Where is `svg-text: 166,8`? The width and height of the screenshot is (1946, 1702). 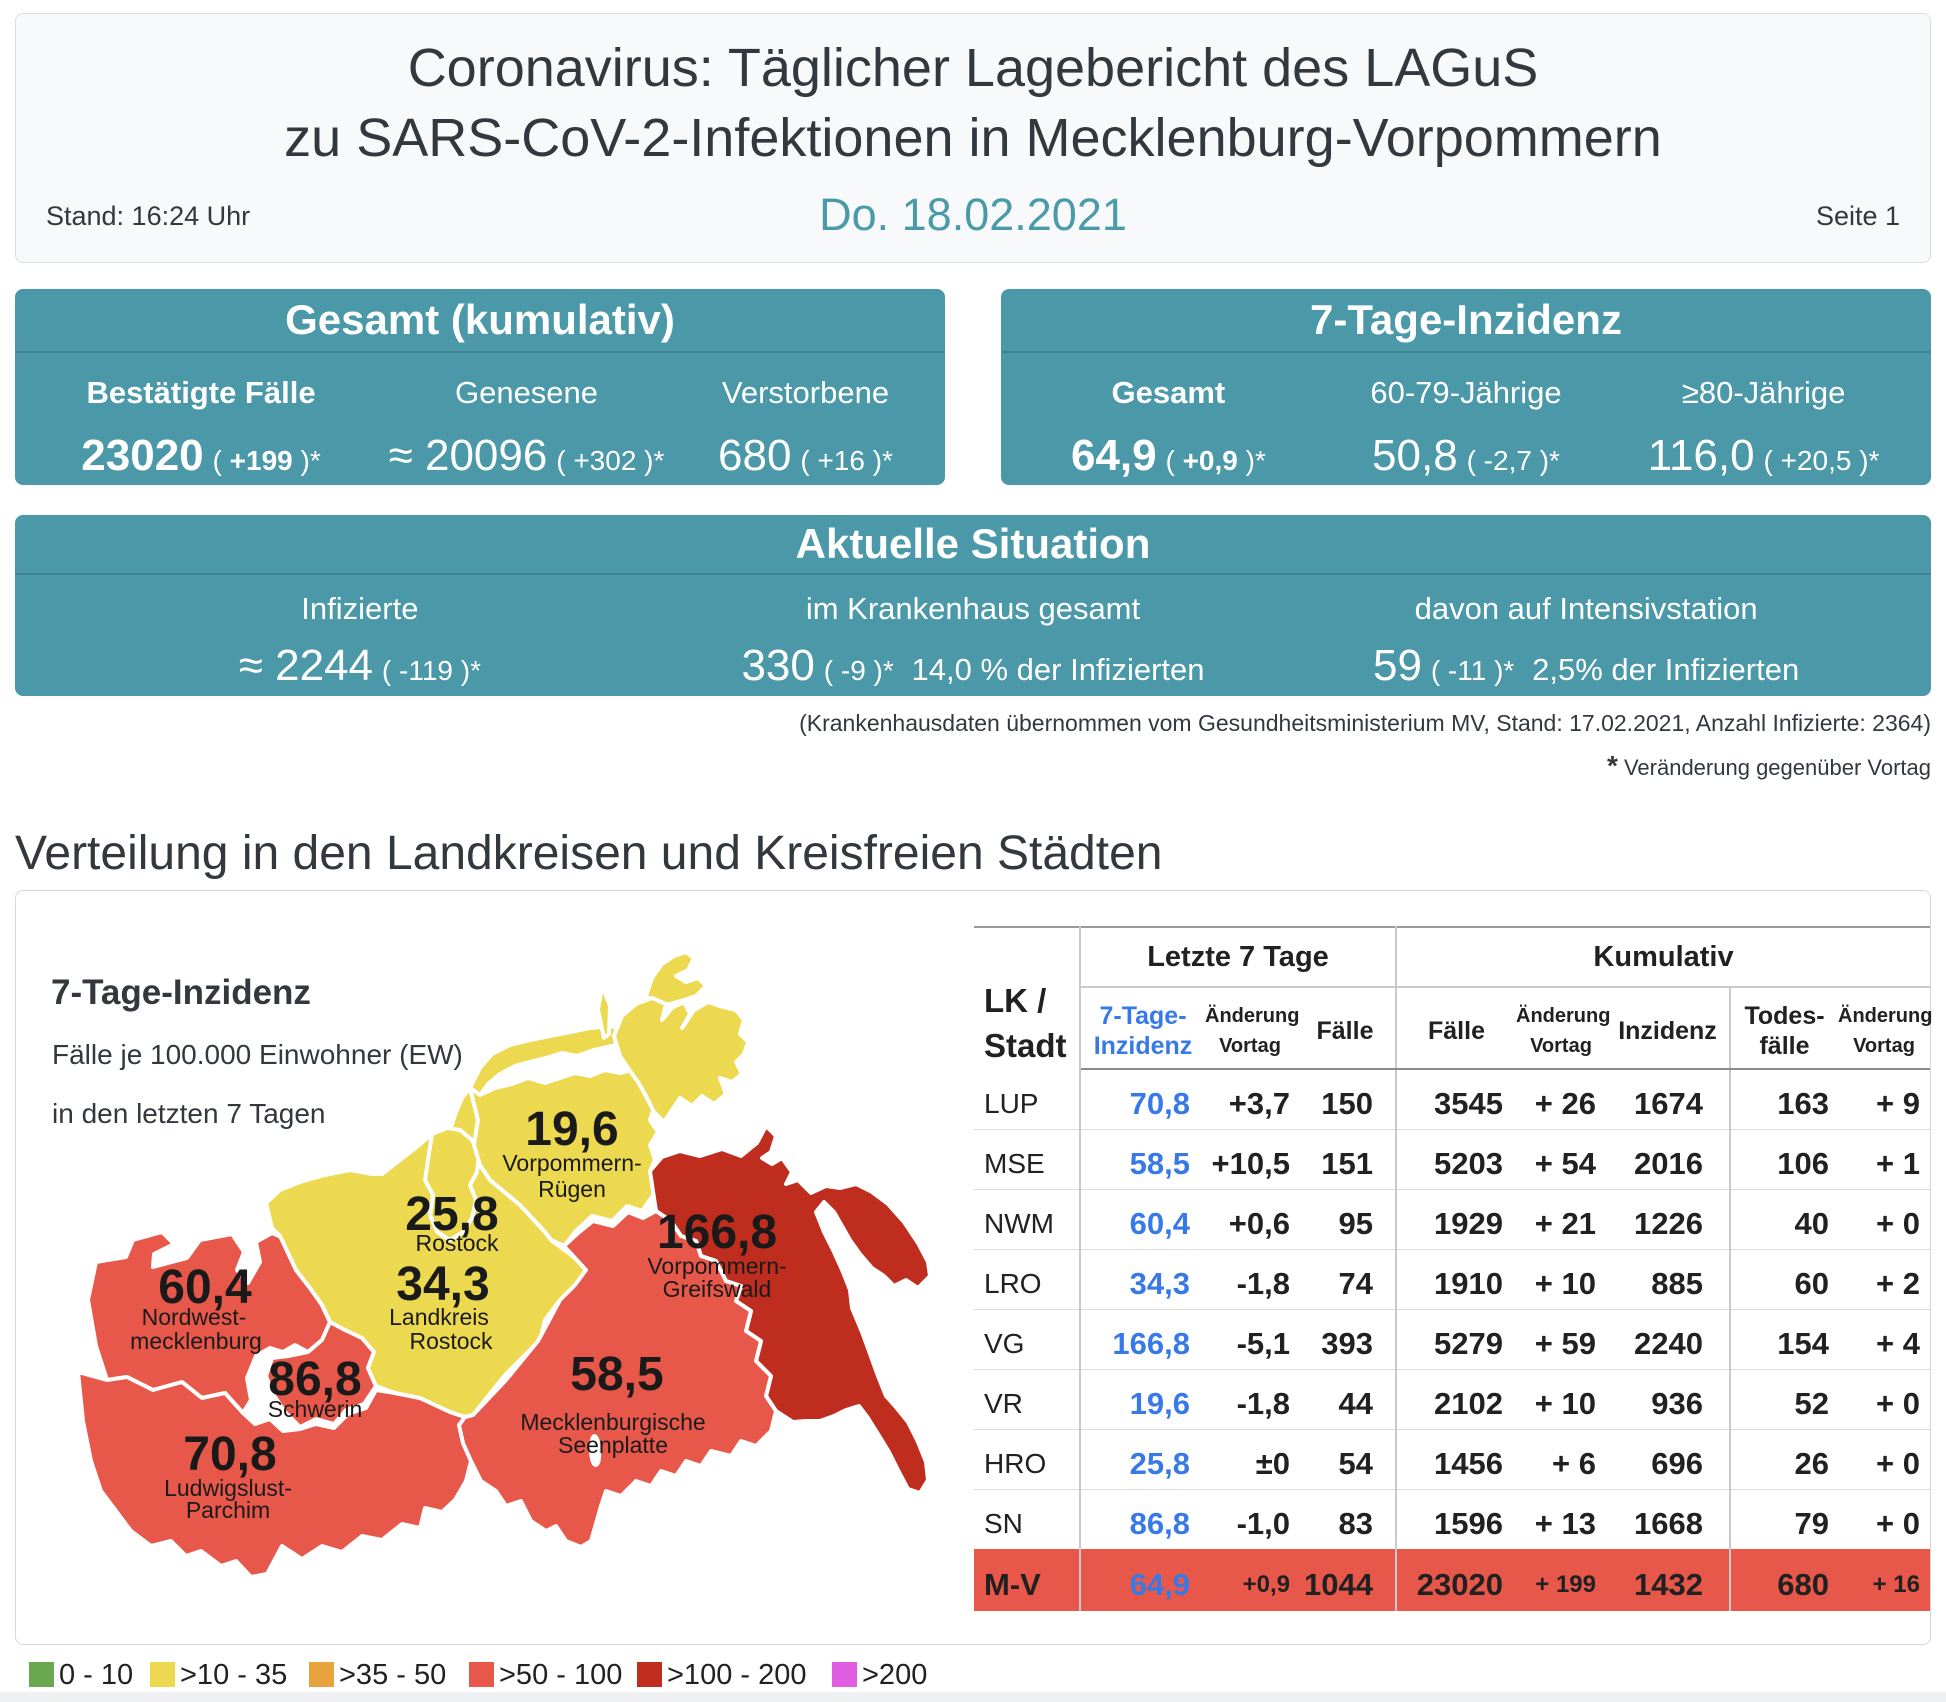
svg-text: 166,8 is located at coordinates (717, 1232).